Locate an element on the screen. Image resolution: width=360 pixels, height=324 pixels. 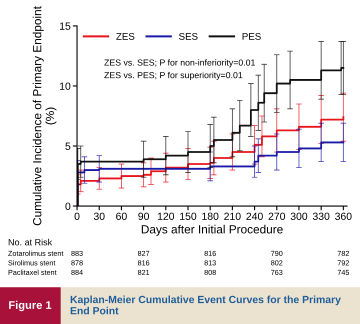
y-axis-title: Cumulative Incidence of Primary Endpoint (%) is located at coordinates (44, 116).